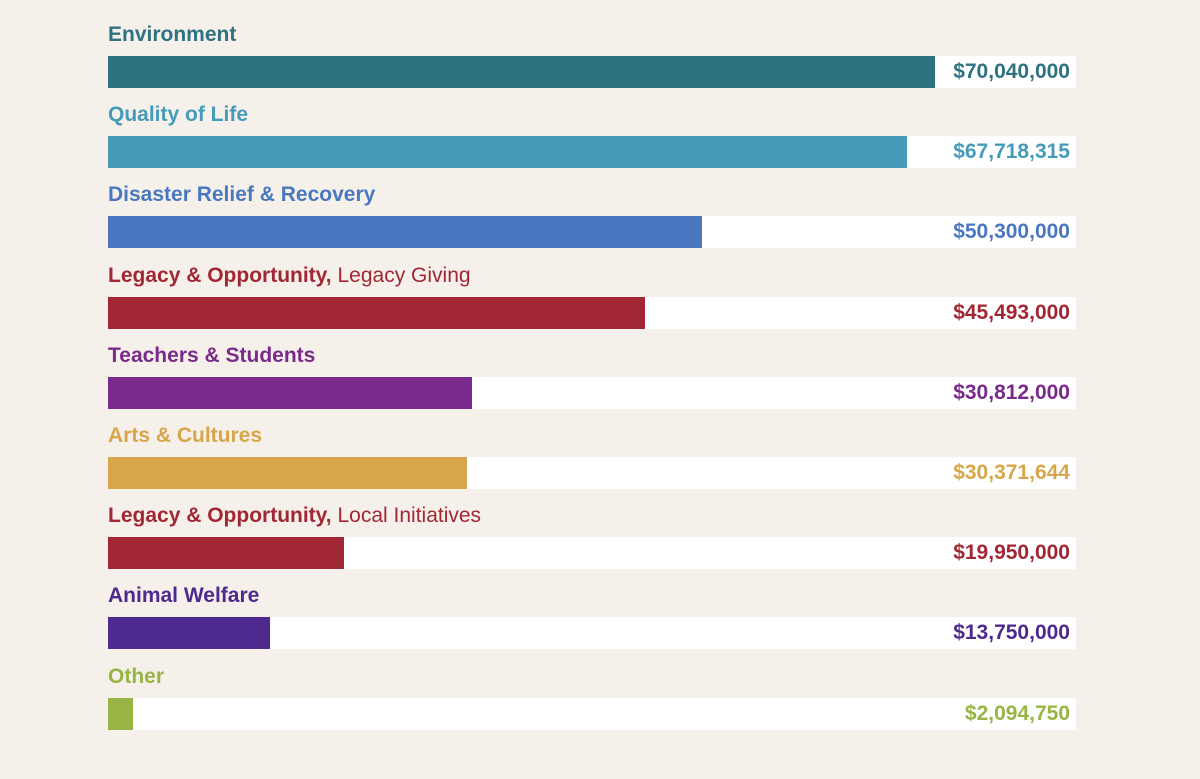  I want to click on chart-row: Disaster Relief & Recovery $50,300,000, so click(592, 220).